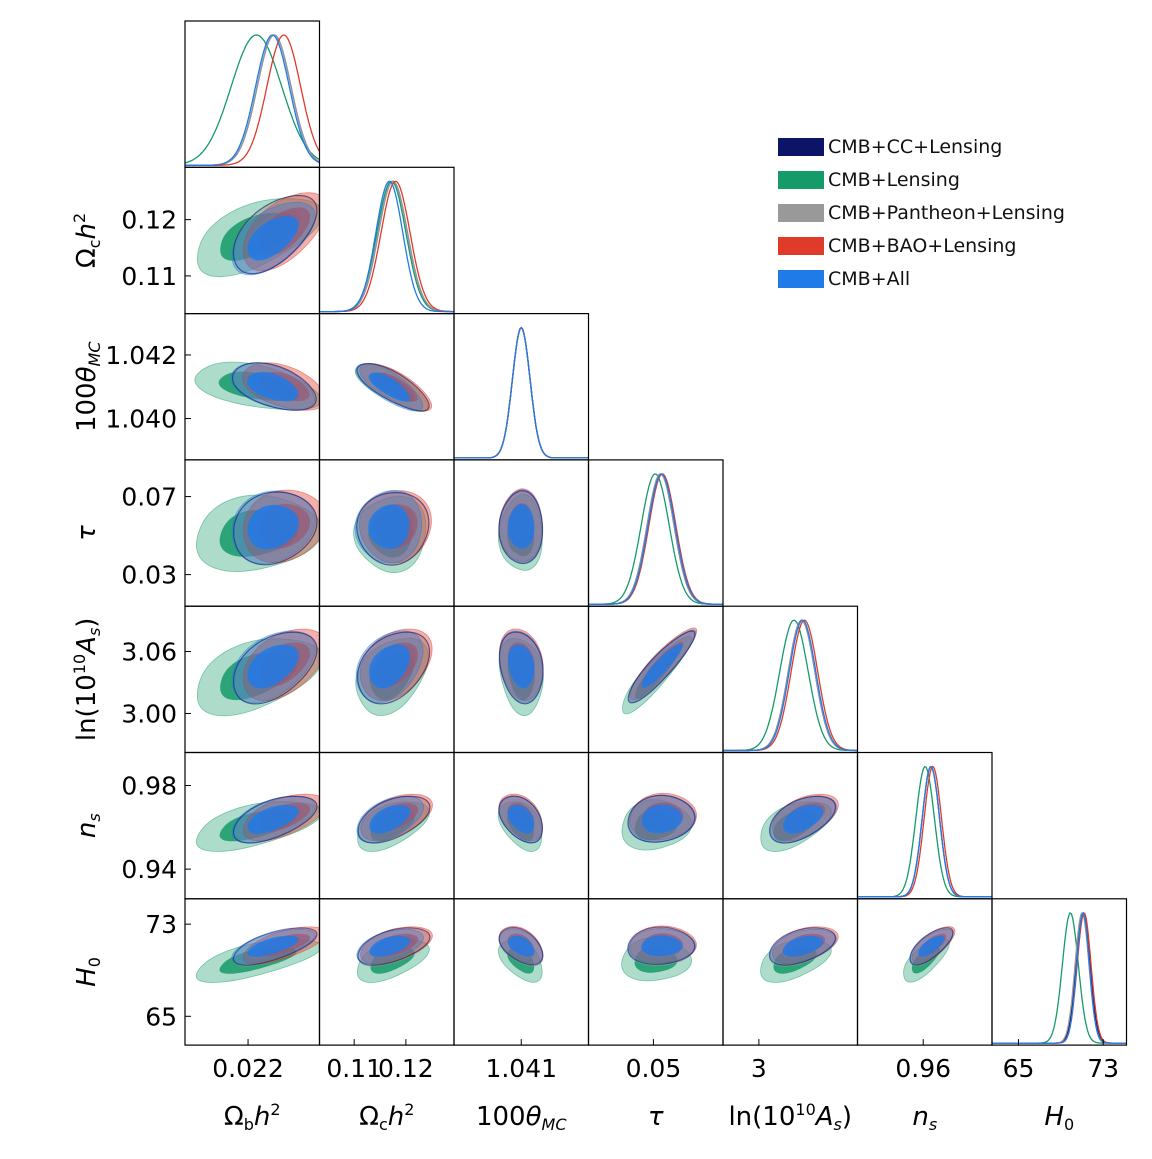 The height and width of the screenshot is (1159, 1152). I want to click on x-tick-label: 1.041, so click(521, 1068).